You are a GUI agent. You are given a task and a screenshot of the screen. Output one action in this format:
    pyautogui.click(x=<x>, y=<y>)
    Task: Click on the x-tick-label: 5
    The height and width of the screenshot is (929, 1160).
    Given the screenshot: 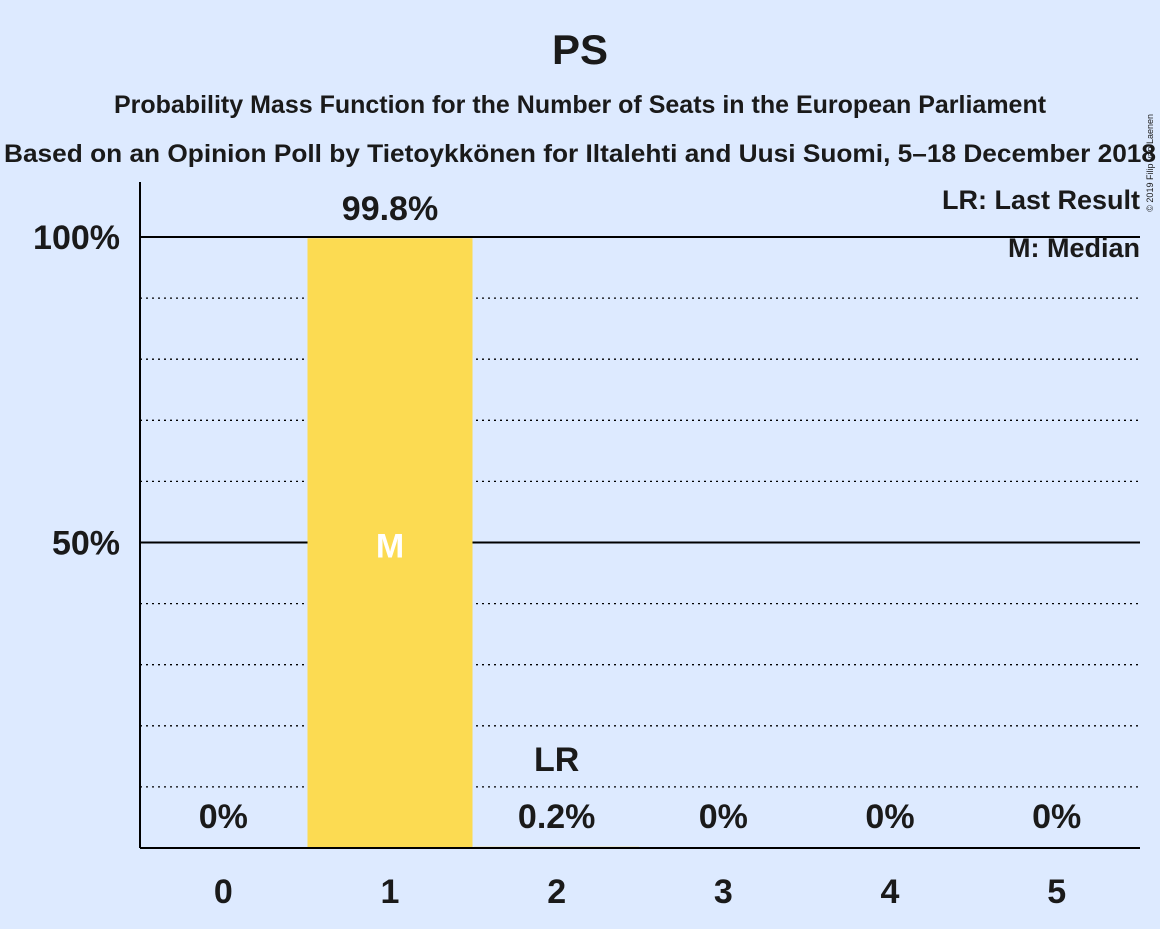 What is the action you would take?
    pyautogui.click(x=1056, y=892)
    